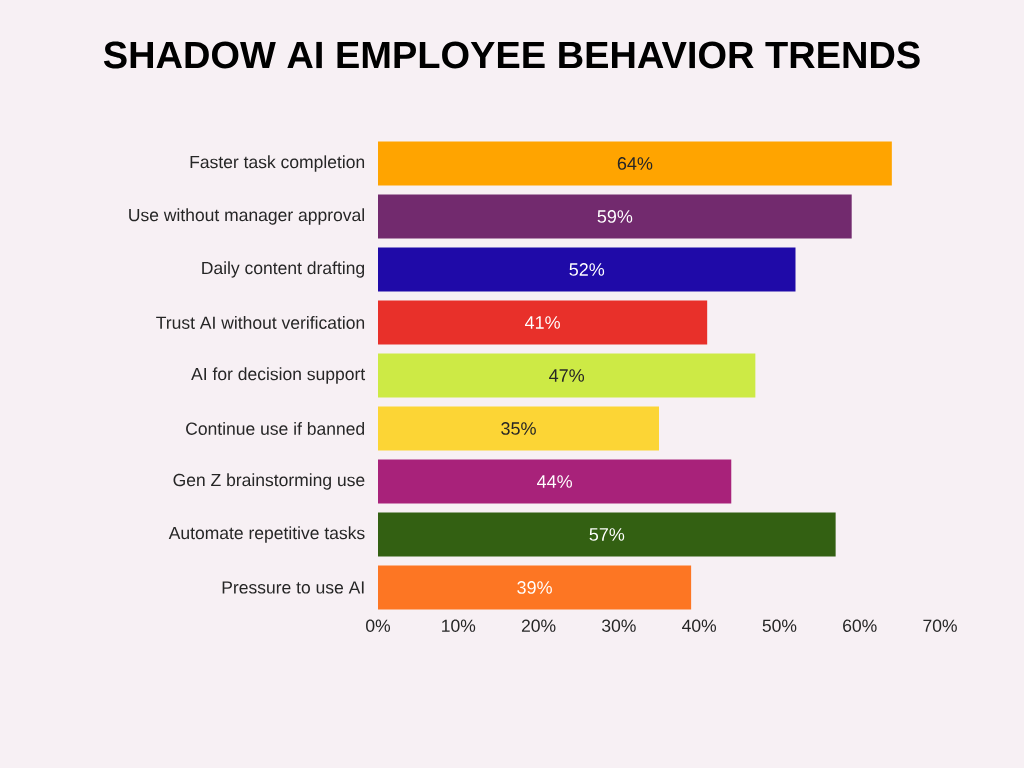 Image resolution: width=1024 pixels, height=768 pixels. I want to click on y-tick-label: Use without manager approval, so click(246, 216).